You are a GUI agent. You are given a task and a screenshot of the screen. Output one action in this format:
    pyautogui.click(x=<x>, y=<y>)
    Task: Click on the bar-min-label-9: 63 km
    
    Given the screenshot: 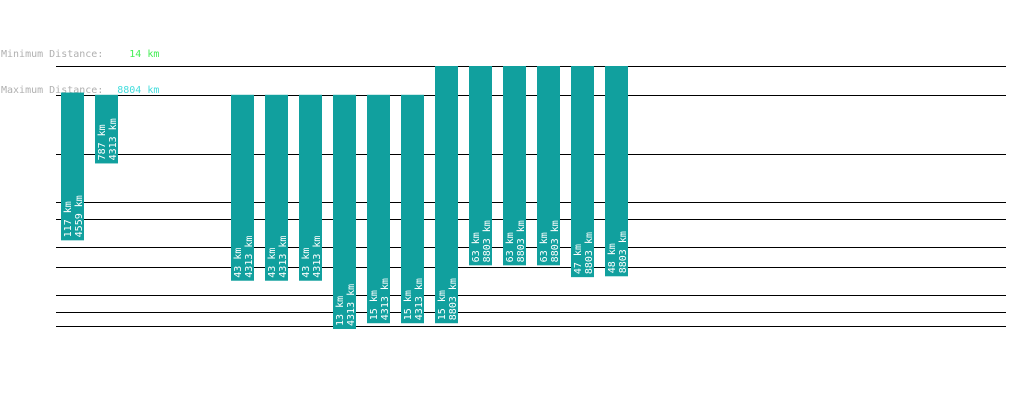 What is the action you would take?
    pyautogui.click(x=476, y=247)
    